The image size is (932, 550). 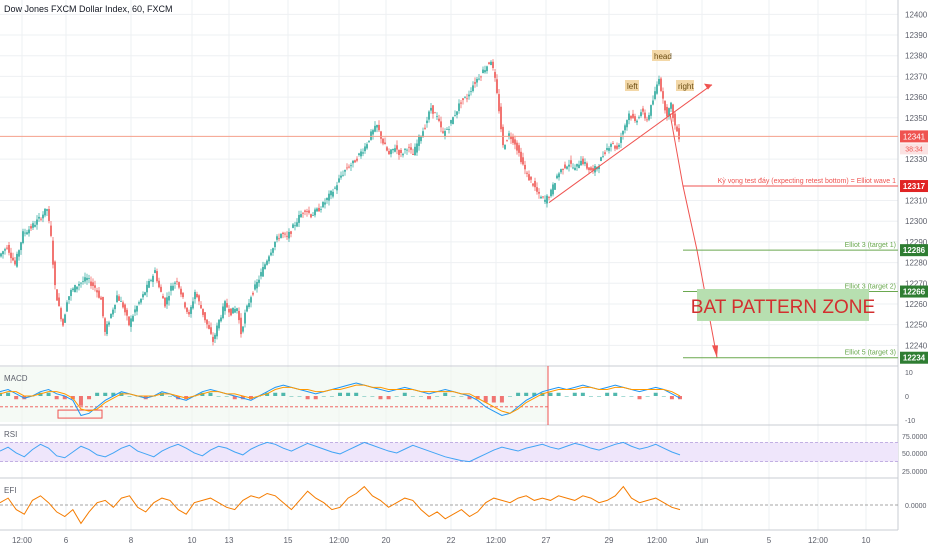 I want to click on pane-label-rsi: RSI, so click(x=10, y=434).